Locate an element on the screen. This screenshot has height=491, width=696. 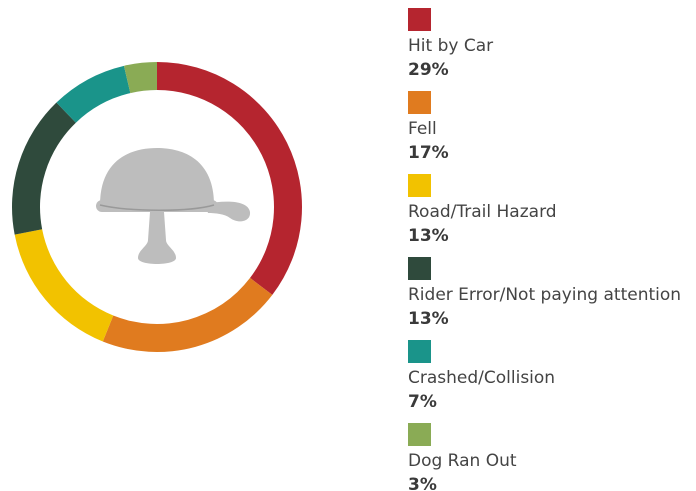
legend-label: Road/Trail Hazard is located at coordinates (482, 212).